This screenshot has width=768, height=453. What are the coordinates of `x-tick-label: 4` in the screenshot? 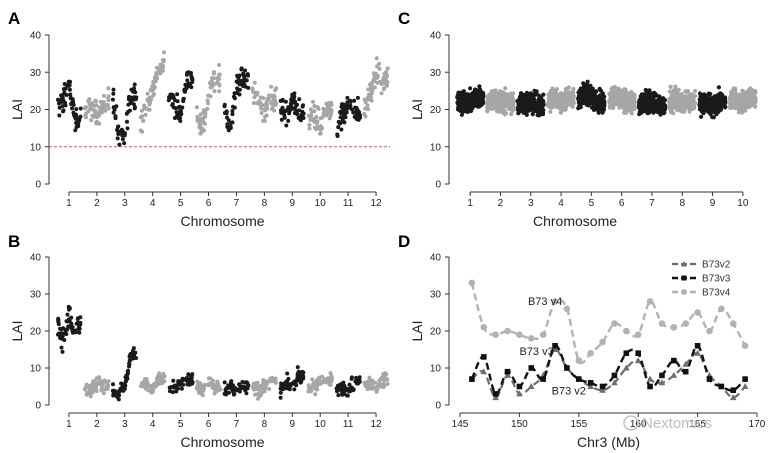 It's located at (153, 424).